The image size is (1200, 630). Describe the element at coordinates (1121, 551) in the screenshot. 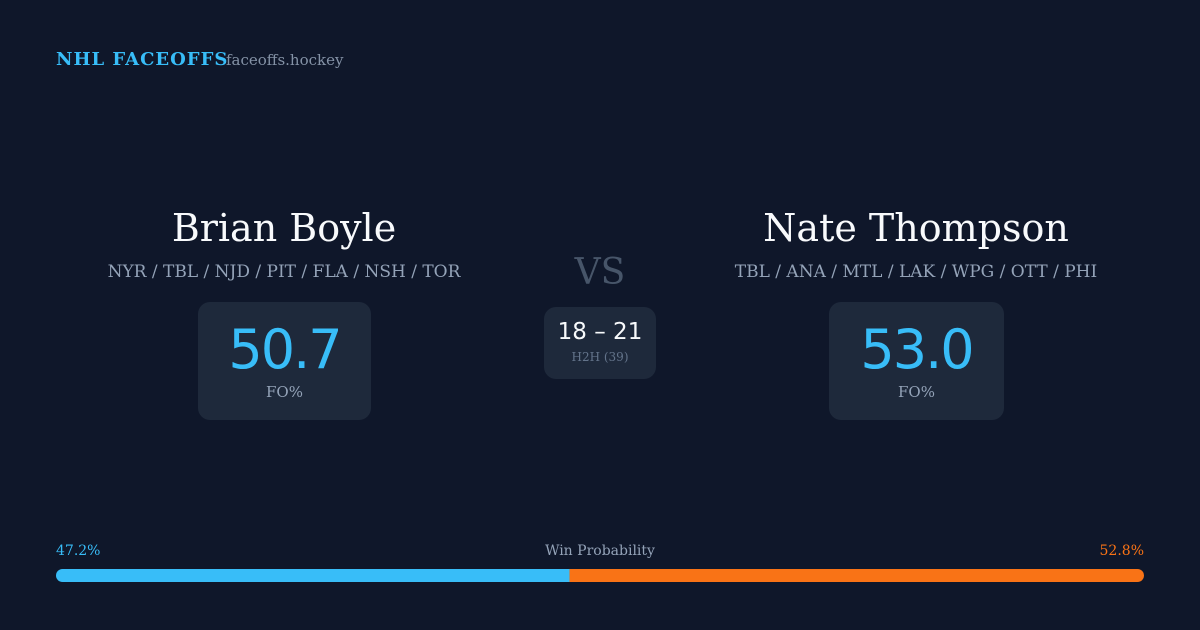

I see `win-prob-right: 52.8%` at that location.